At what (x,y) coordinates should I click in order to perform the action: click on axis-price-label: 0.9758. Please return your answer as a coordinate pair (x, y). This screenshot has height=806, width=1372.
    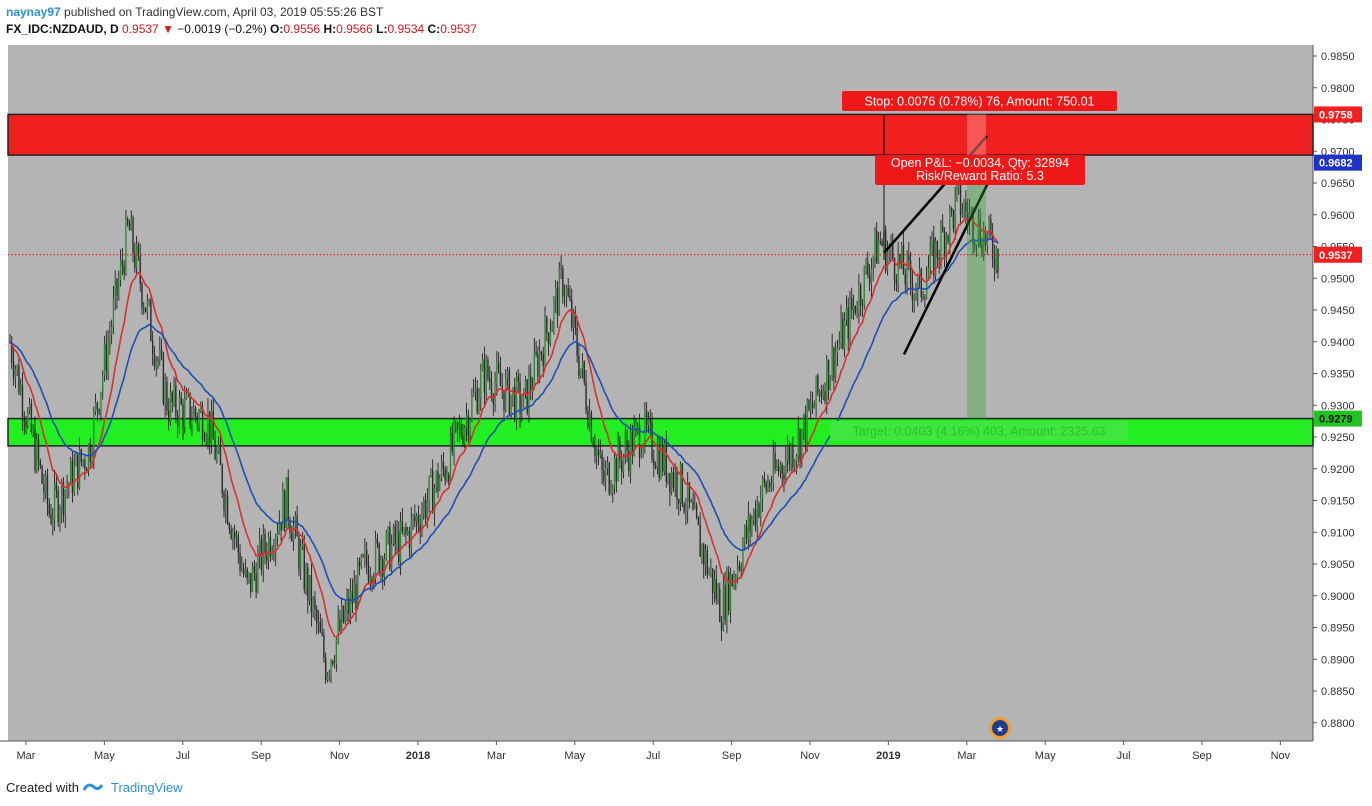
    Looking at the image, I should click on (1338, 114).